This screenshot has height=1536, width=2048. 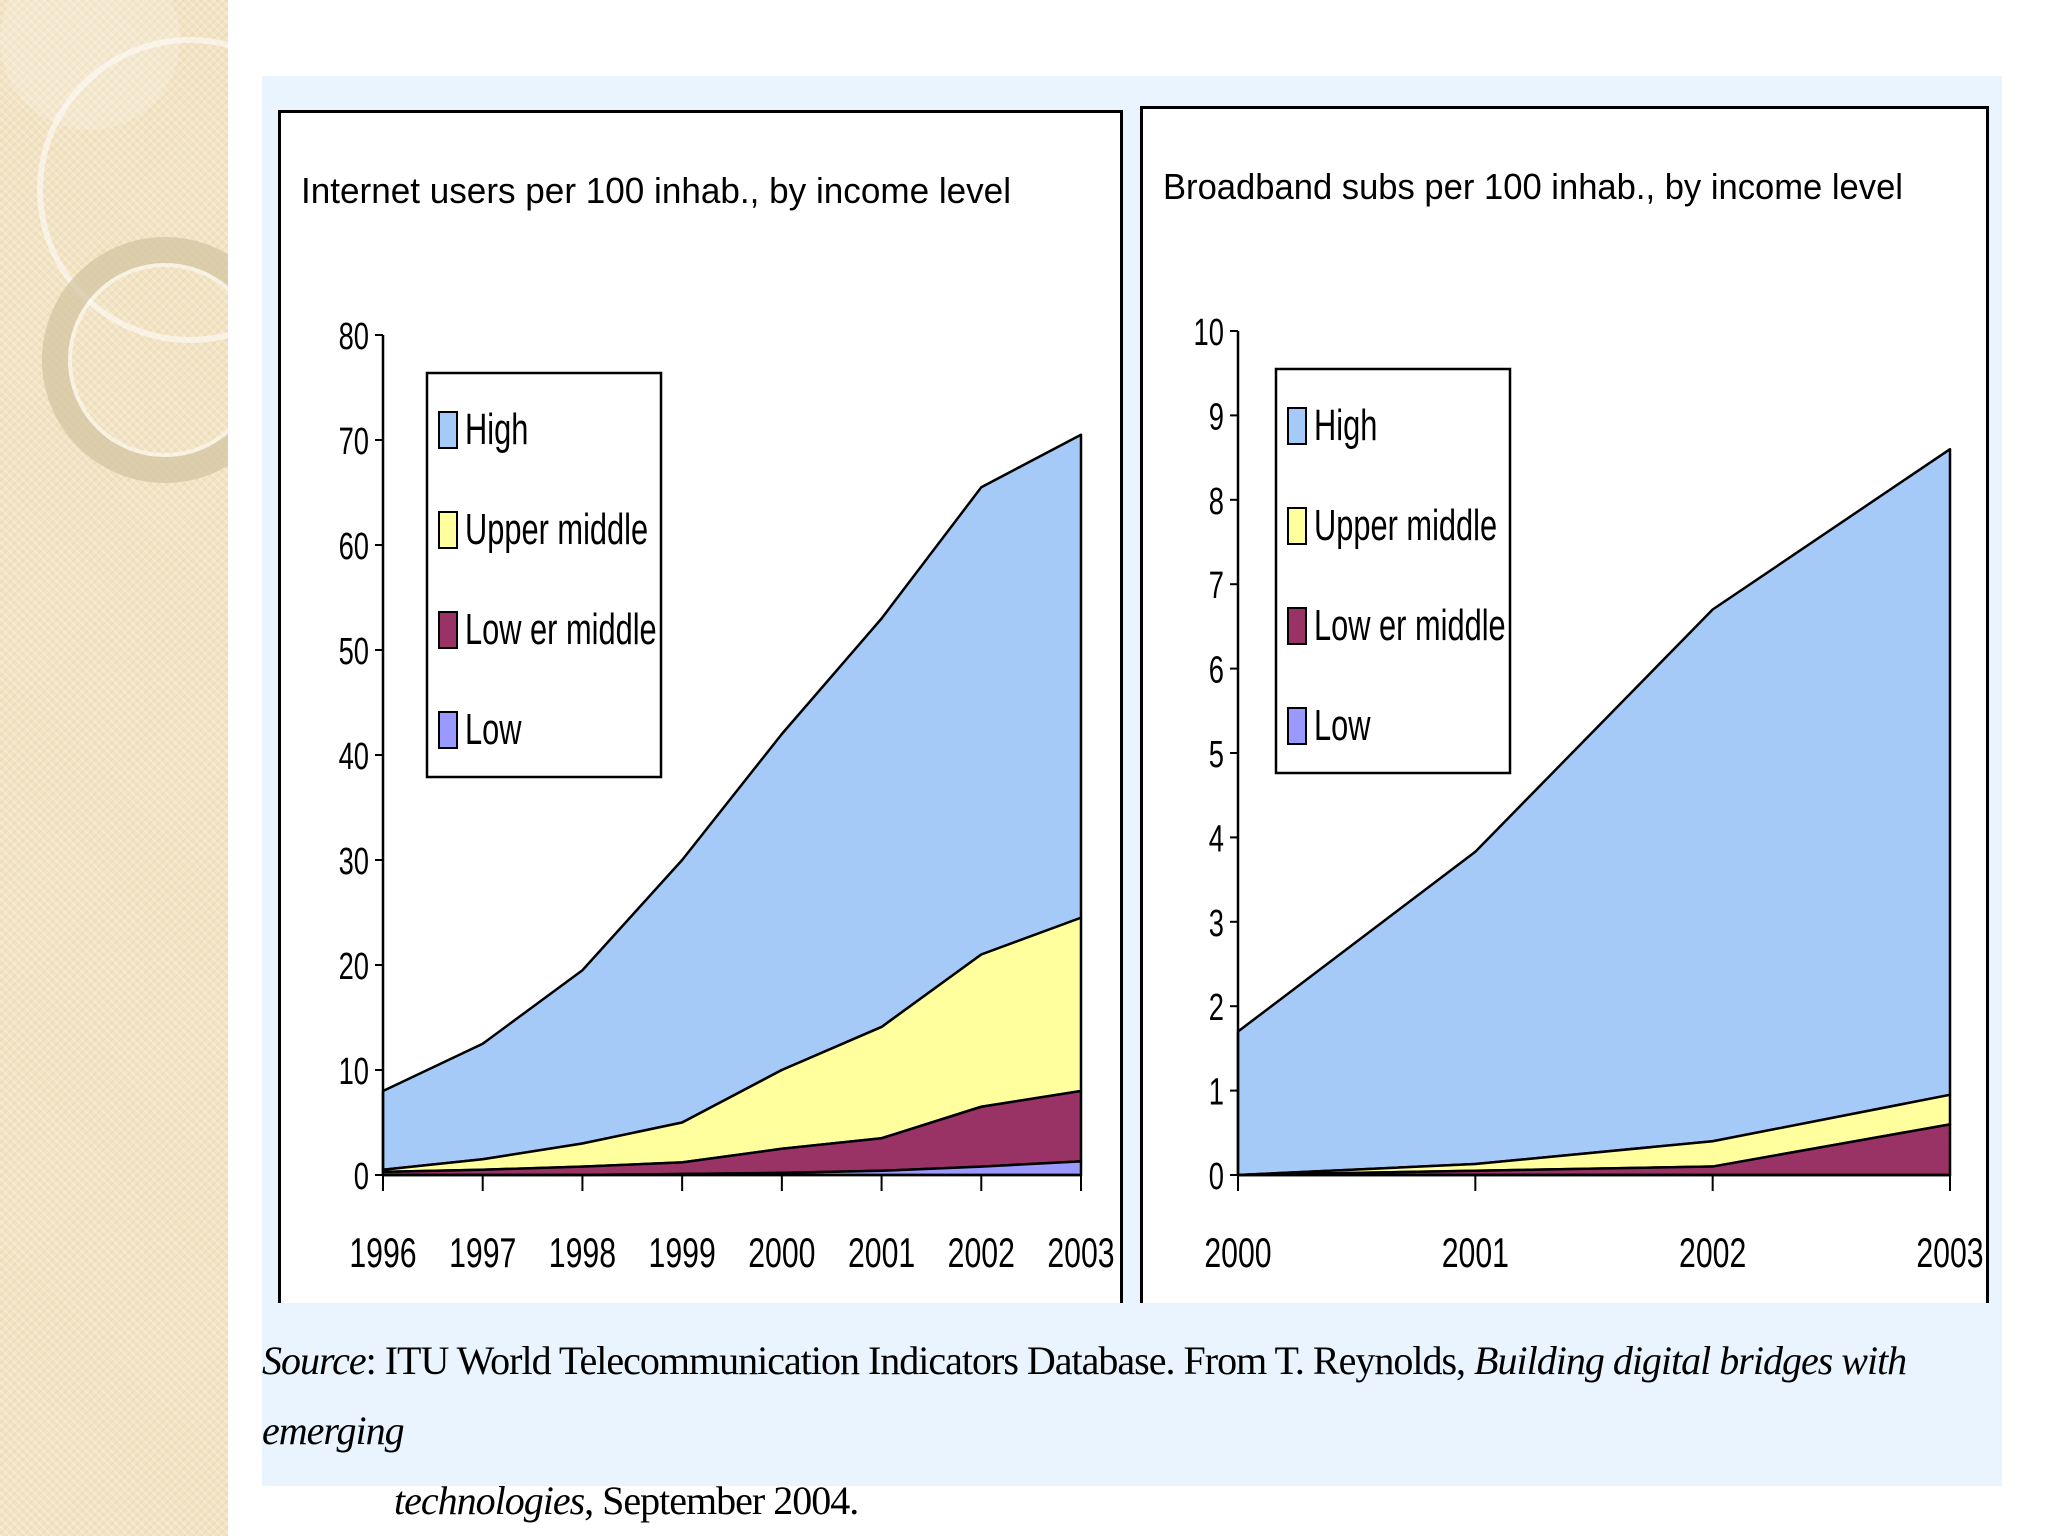 I want to click on decorative-side-panel, so click(x=114, y=768).